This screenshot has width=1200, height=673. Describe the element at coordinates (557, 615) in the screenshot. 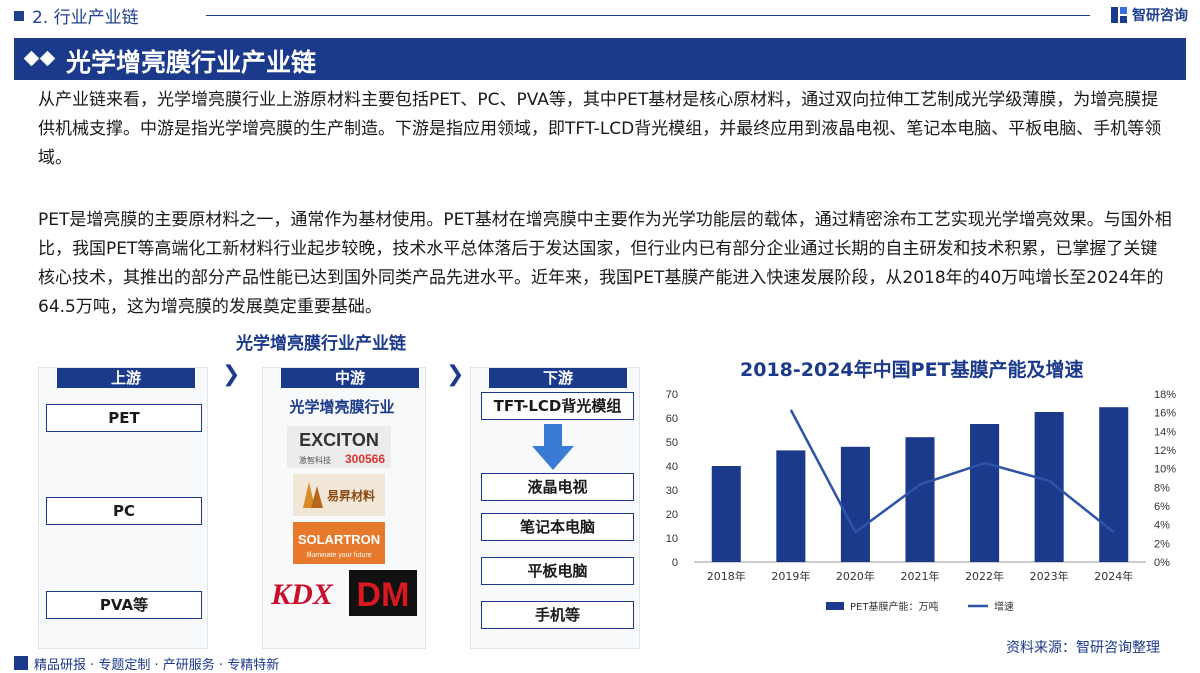

I see `downstream-item: 手机等` at that location.